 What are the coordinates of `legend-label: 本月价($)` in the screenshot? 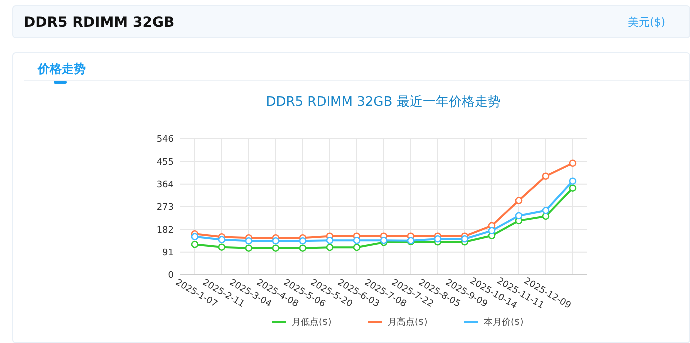 It's located at (504, 322).